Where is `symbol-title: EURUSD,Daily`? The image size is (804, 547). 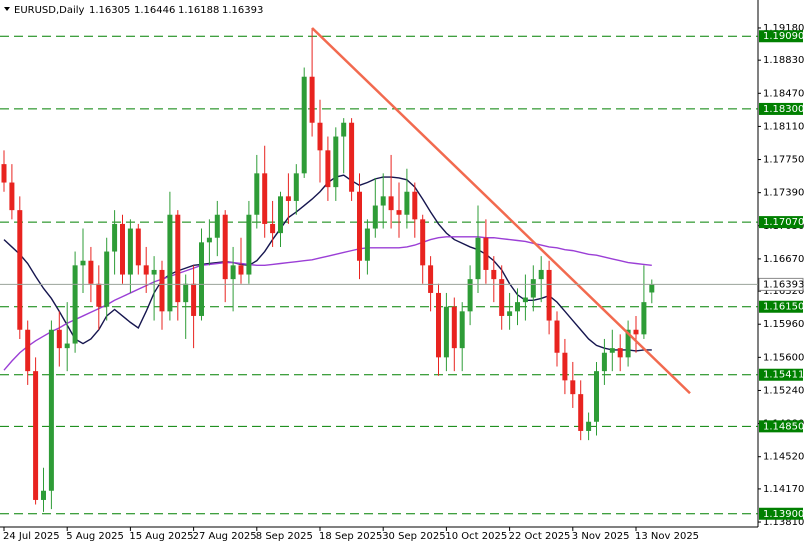
symbol-title: EURUSD,Daily is located at coordinates (49, 10).